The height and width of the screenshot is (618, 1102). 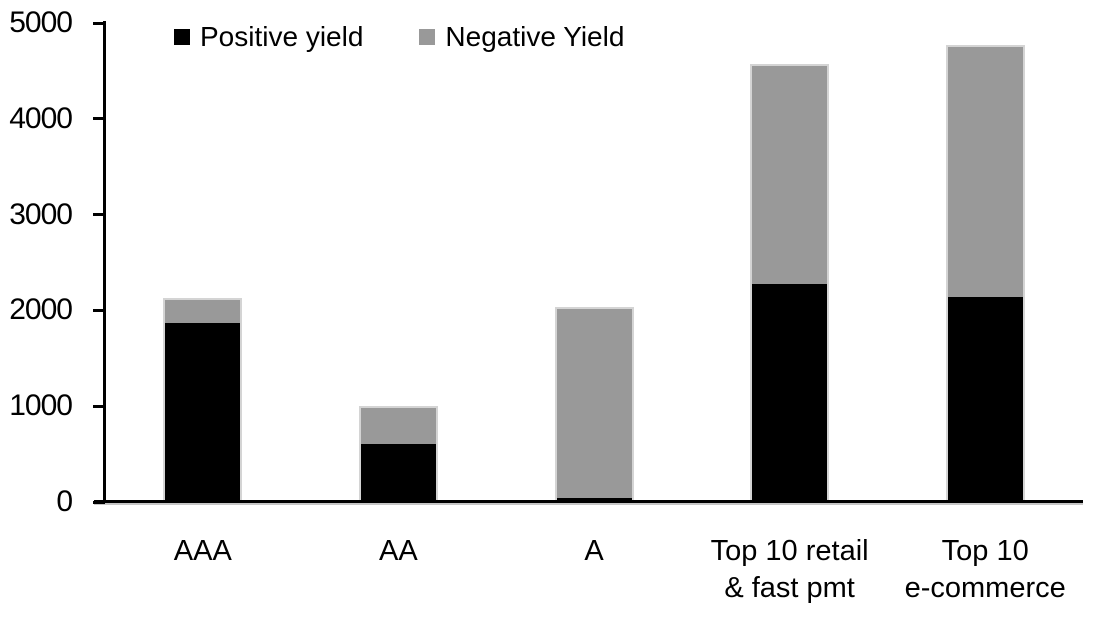 I want to click on chart-legend: Positive yield Negative Yield, so click(x=399, y=37).